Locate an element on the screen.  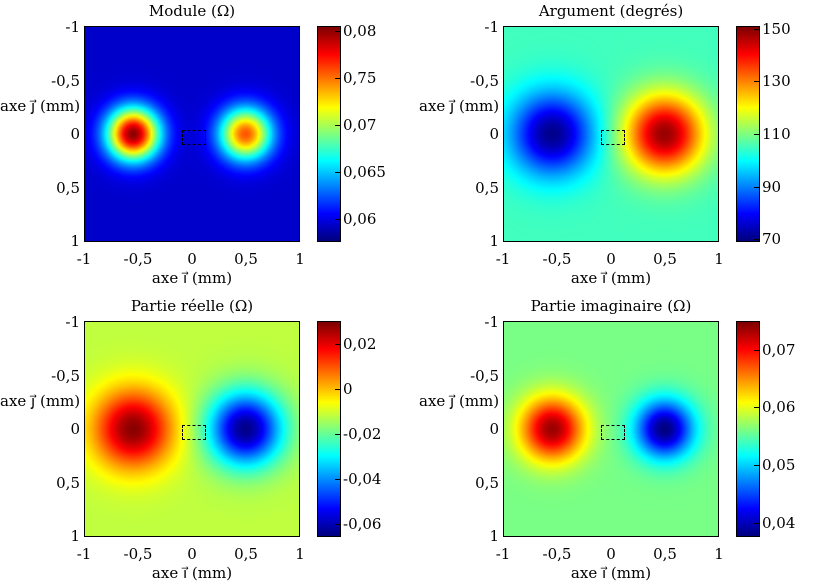
colorbar-tick-label: 0,065 is located at coordinates (364, 171).